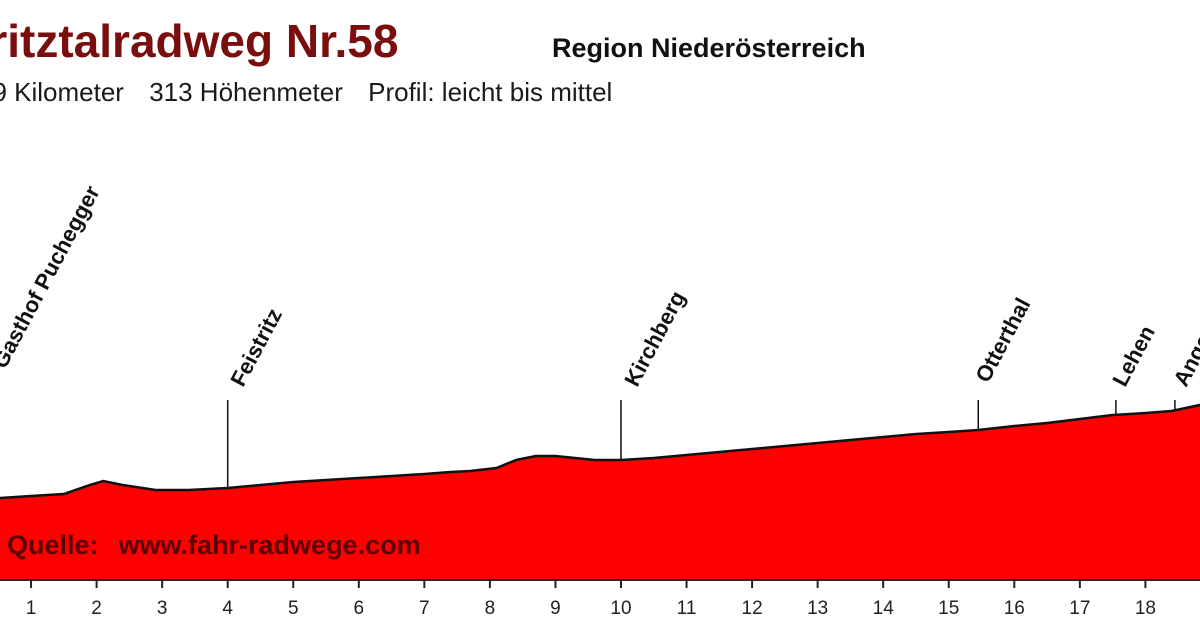 The height and width of the screenshot is (627, 1200). I want to click on x-tick-label: 4, so click(227, 608).